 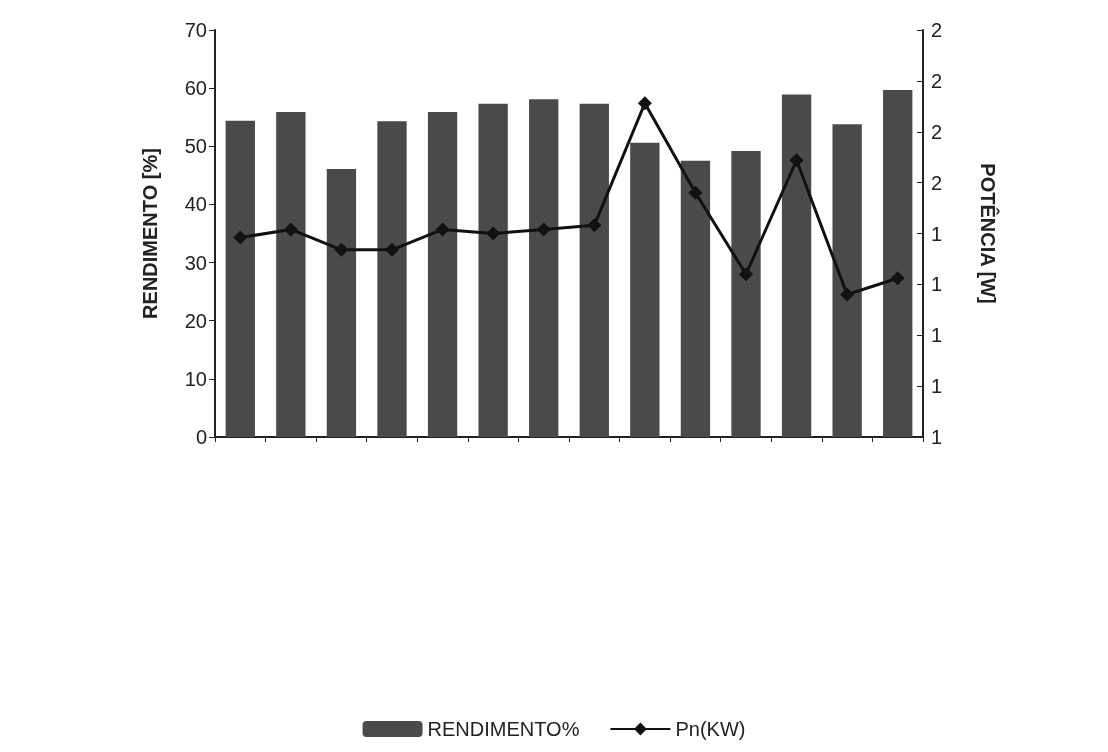 What do you see at coordinates (195, 320) in the screenshot?
I see `y-tick-label: 20` at bounding box center [195, 320].